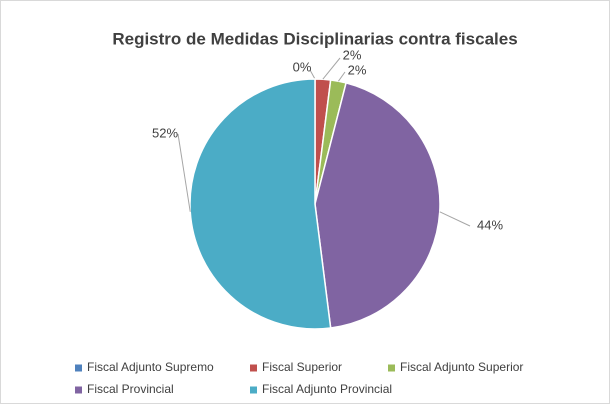  What do you see at coordinates (302, 367) in the screenshot?
I see `legend-label: Fiscal Superior` at bounding box center [302, 367].